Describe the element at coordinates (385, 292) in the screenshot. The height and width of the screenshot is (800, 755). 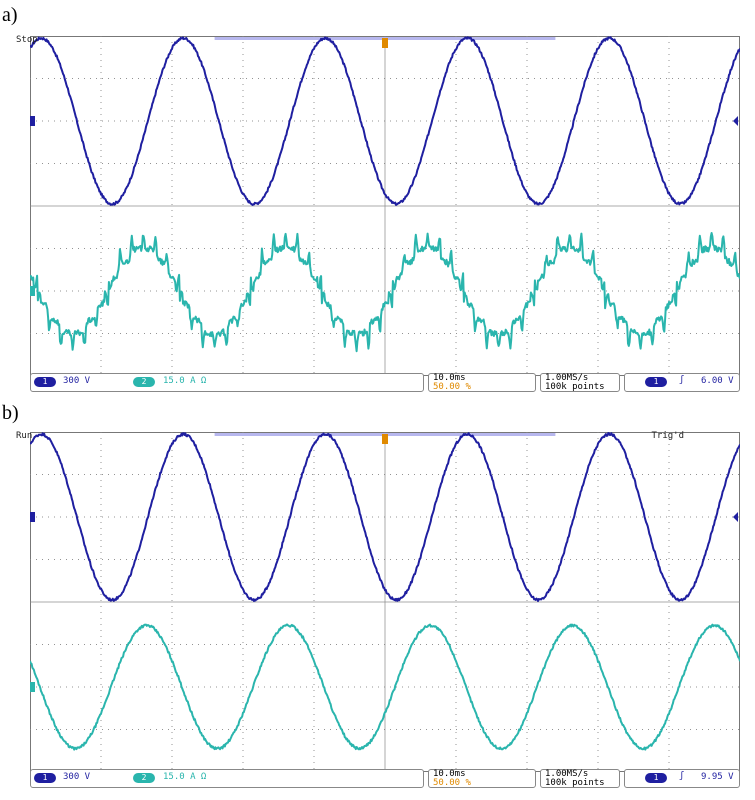
I see `ch2-trace` at that location.